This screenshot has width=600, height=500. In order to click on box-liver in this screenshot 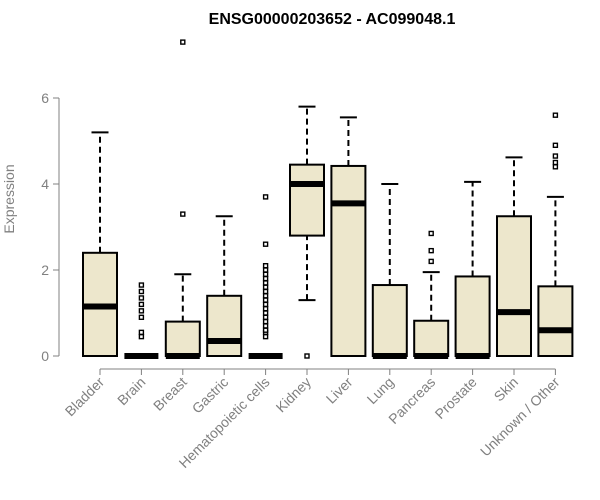, I will do `click(348, 260)`.